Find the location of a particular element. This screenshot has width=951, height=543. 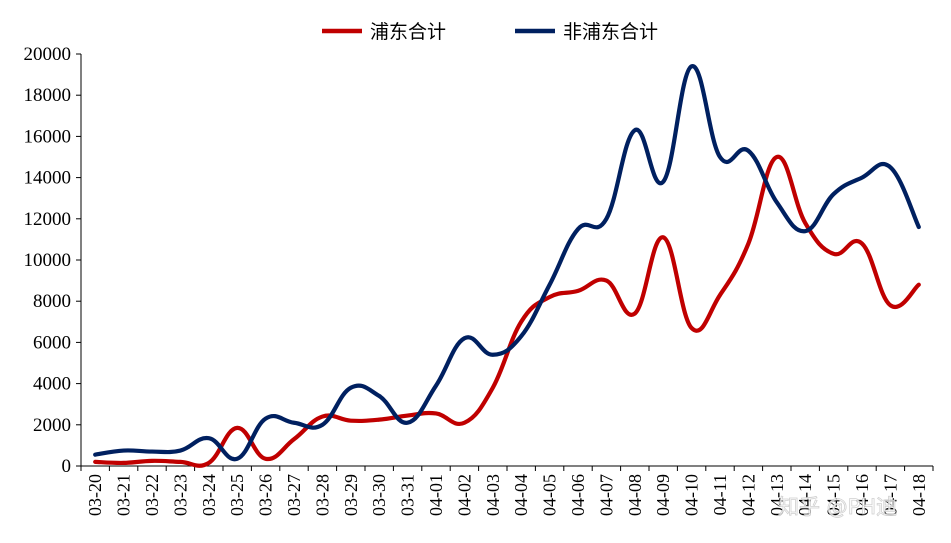

y-tick-label: 6000 is located at coordinates (52, 342).